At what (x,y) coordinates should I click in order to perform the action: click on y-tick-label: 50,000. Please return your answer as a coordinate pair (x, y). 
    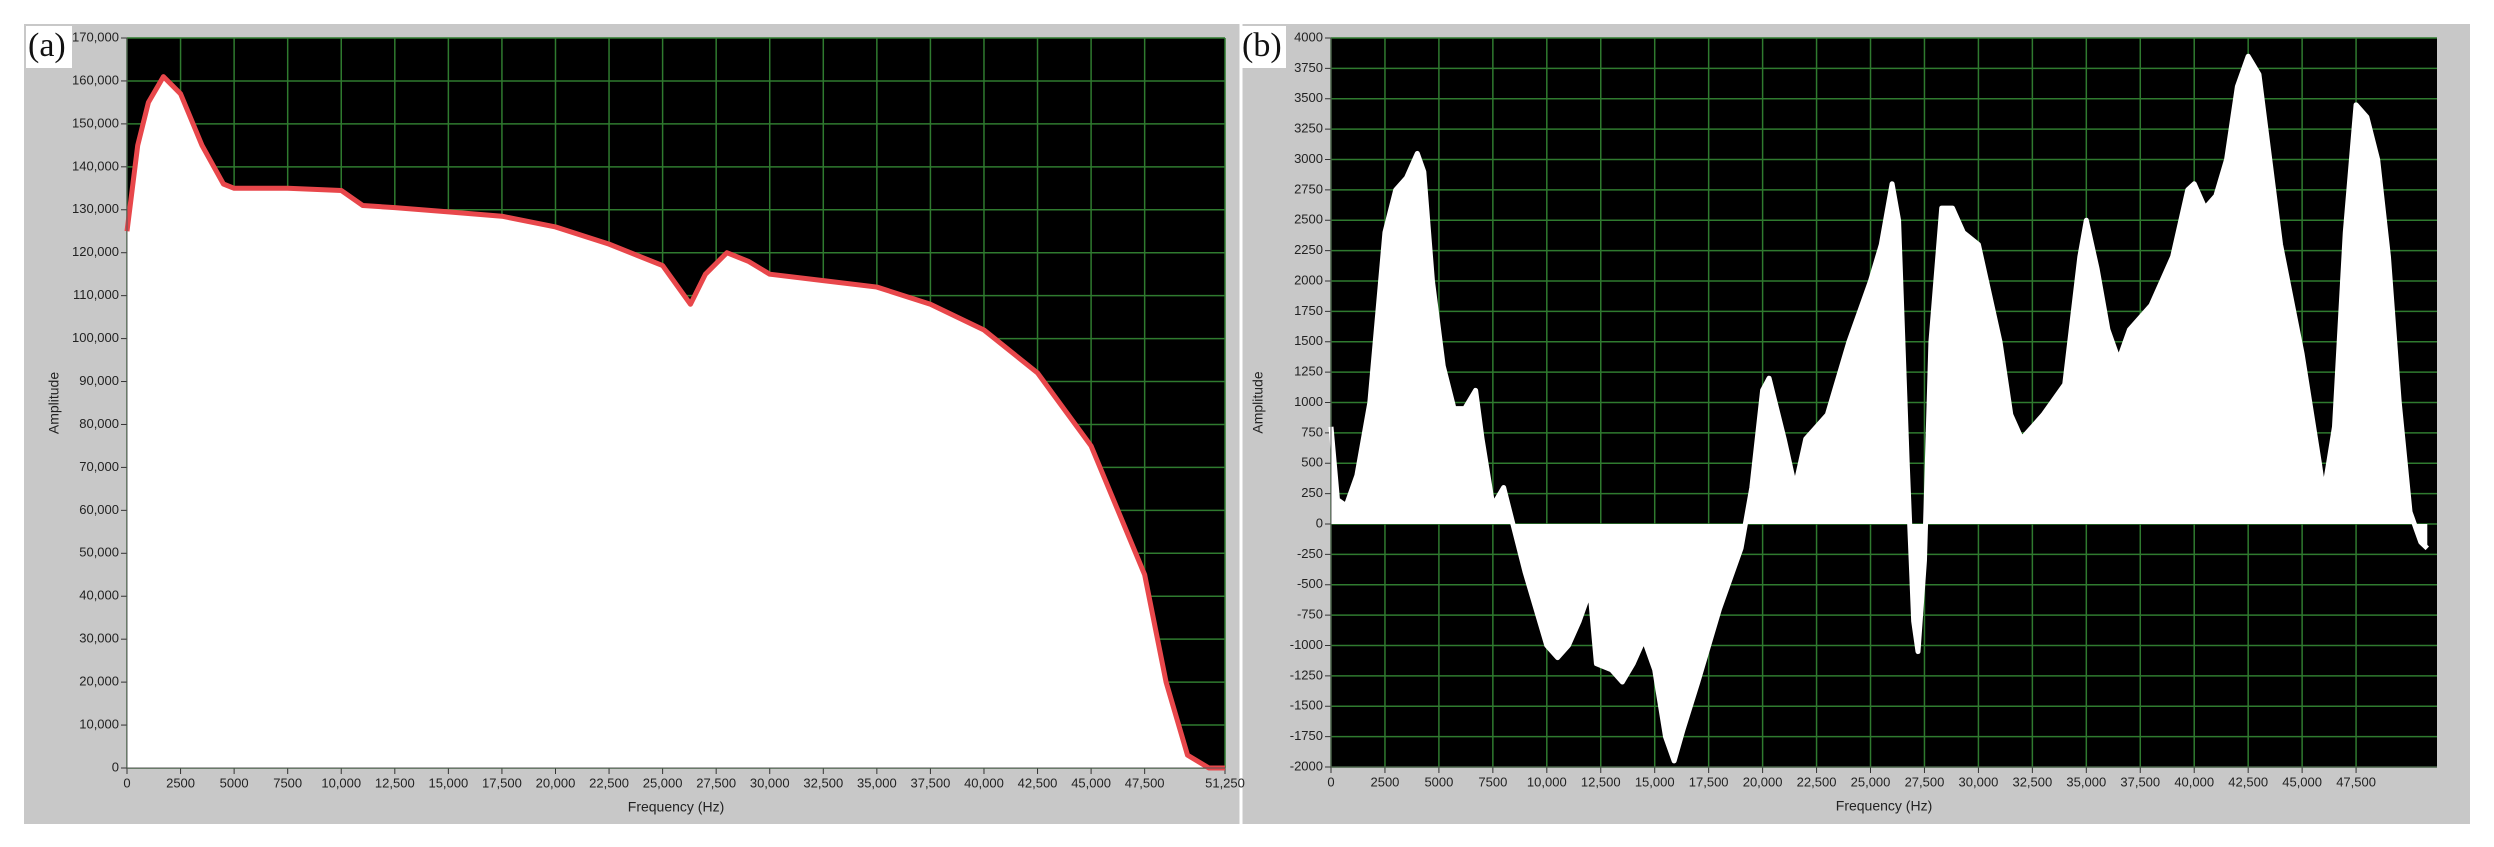
    Looking at the image, I should click on (99, 552).